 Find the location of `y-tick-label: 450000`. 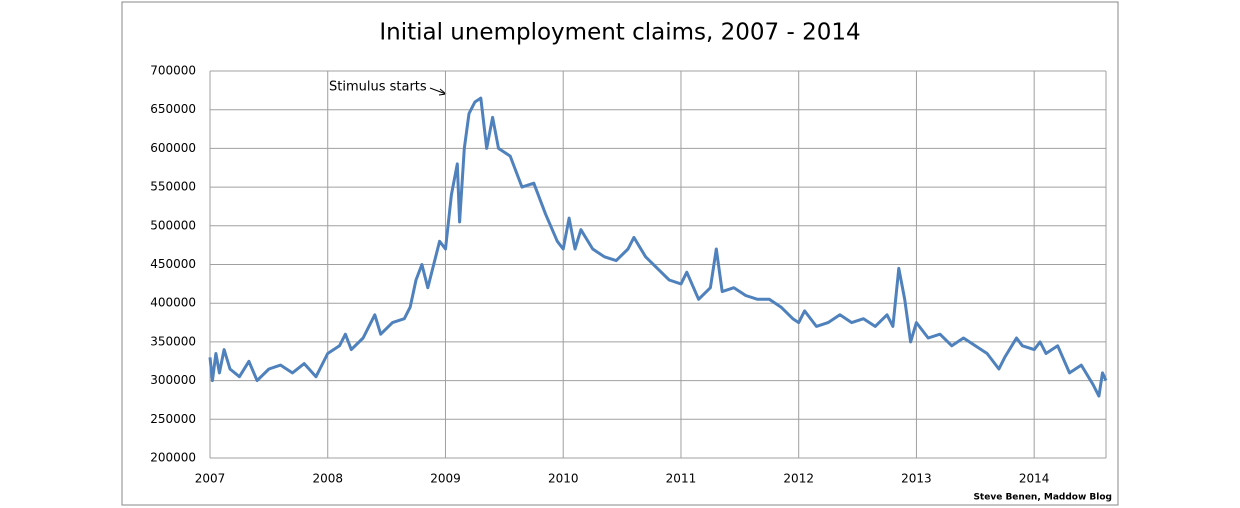

y-tick-label: 450000 is located at coordinates (173, 264).